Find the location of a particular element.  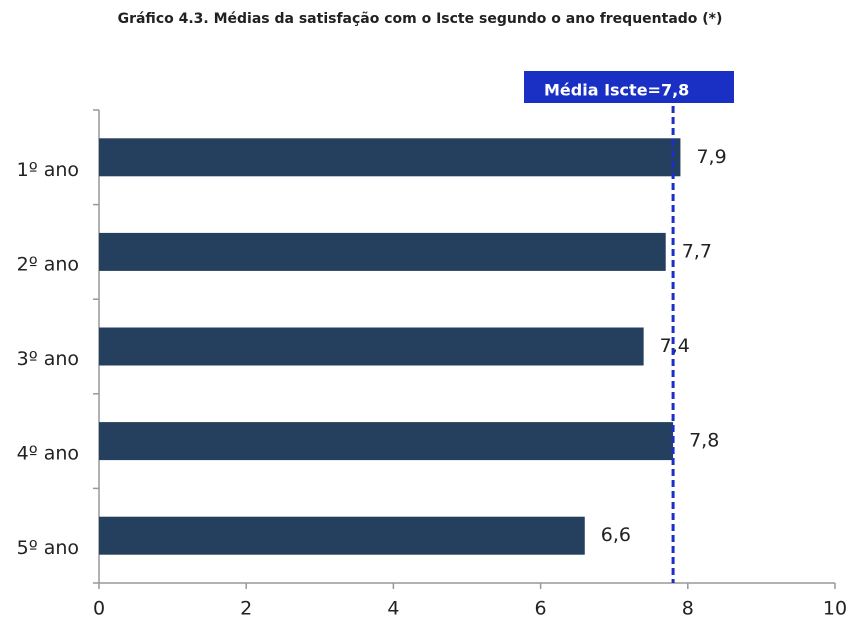

y-tick-label: 1º ano is located at coordinates (48, 170).